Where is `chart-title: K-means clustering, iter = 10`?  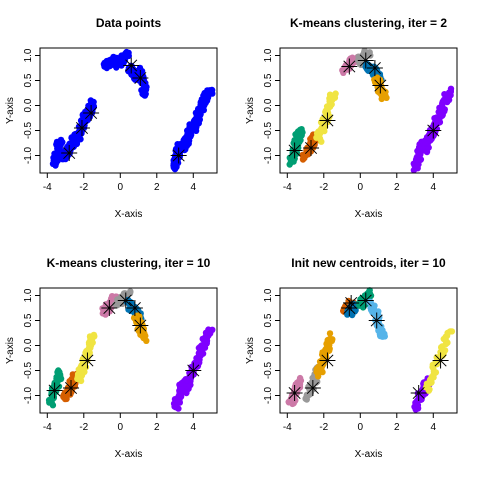
chart-title: K-means clustering, iter = 10 is located at coordinates (129, 263).